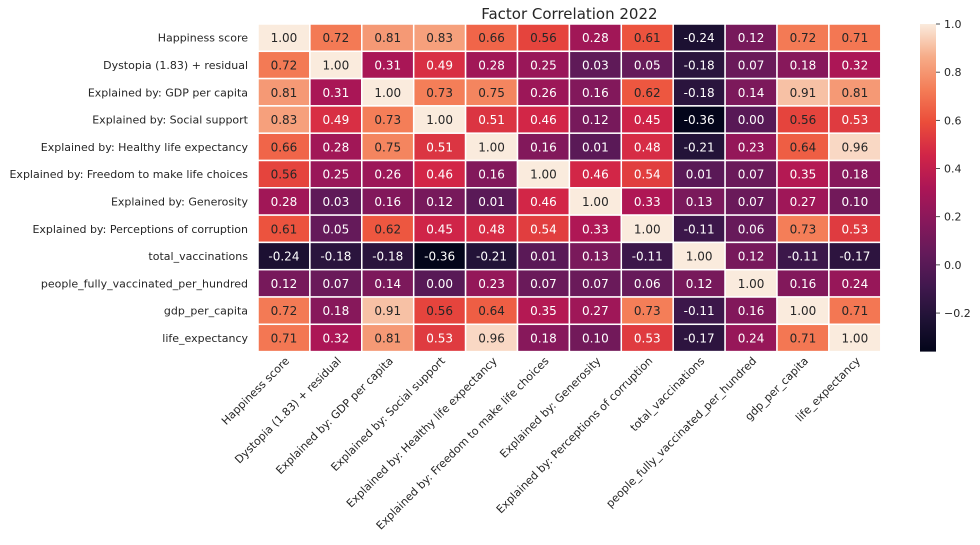  What do you see at coordinates (803, 147) in the screenshot?
I see `cell-value-label: 0.64` at bounding box center [803, 147].